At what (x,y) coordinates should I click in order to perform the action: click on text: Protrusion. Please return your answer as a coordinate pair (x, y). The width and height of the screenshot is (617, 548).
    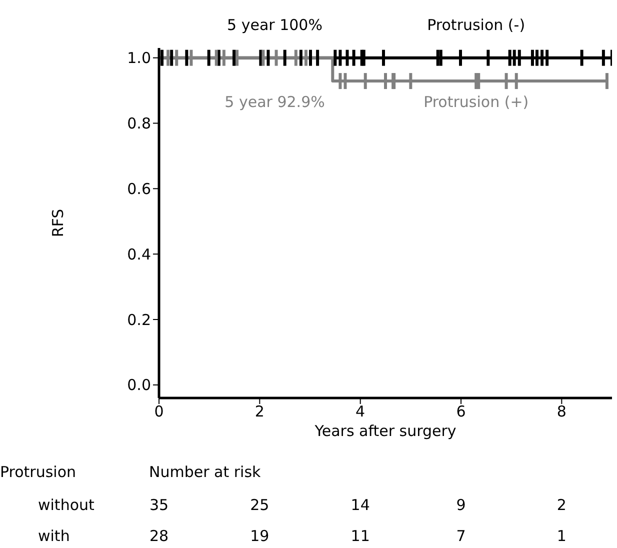
    Looking at the image, I should click on (38, 472).